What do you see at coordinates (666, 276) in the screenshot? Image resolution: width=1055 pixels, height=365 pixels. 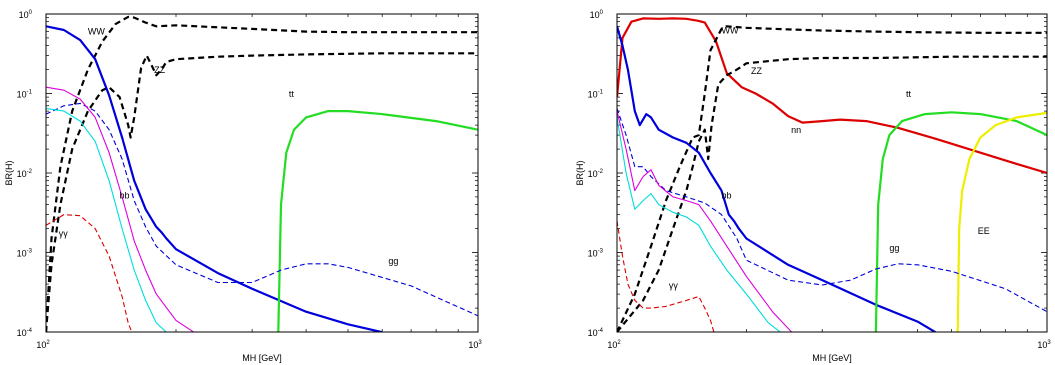 I see `chart2-series-gamma-gamma` at bounding box center [666, 276].